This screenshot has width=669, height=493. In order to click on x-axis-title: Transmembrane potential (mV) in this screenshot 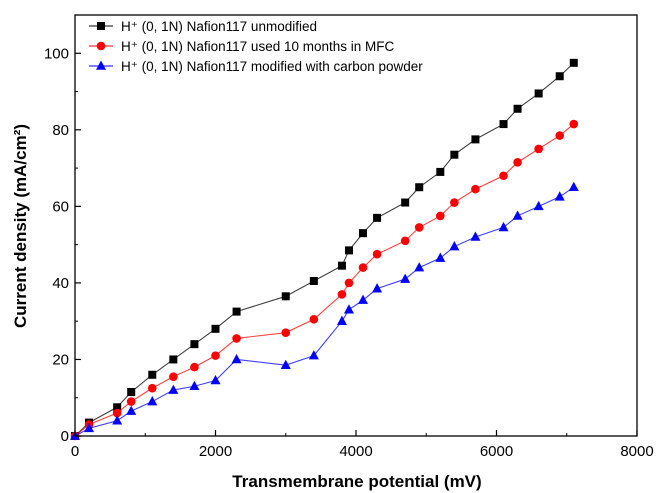, I will do `click(356, 481)`.